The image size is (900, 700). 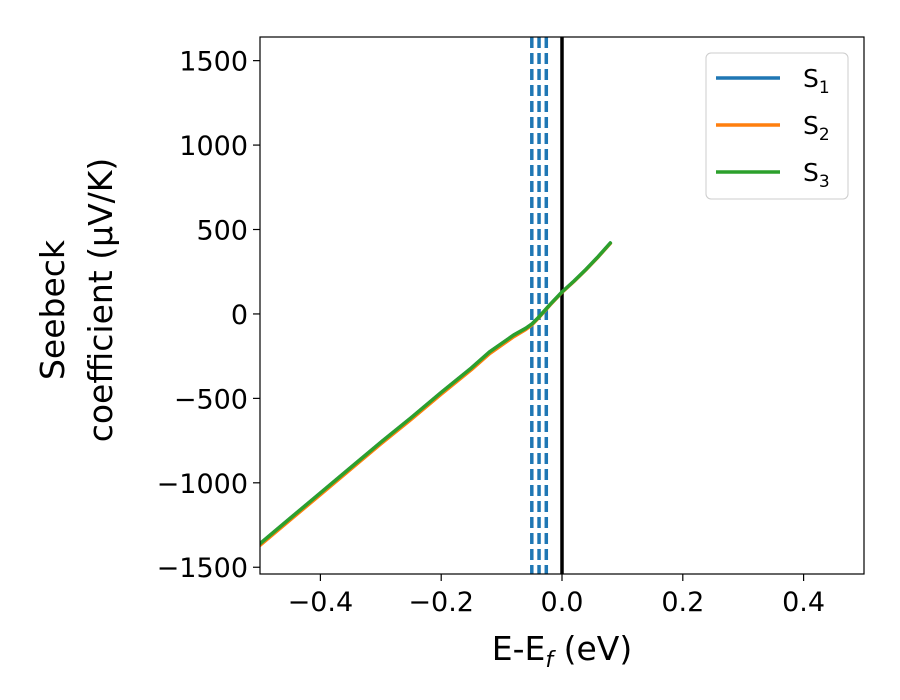 I want to click on y-tick-label: 0, so click(x=239, y=315).